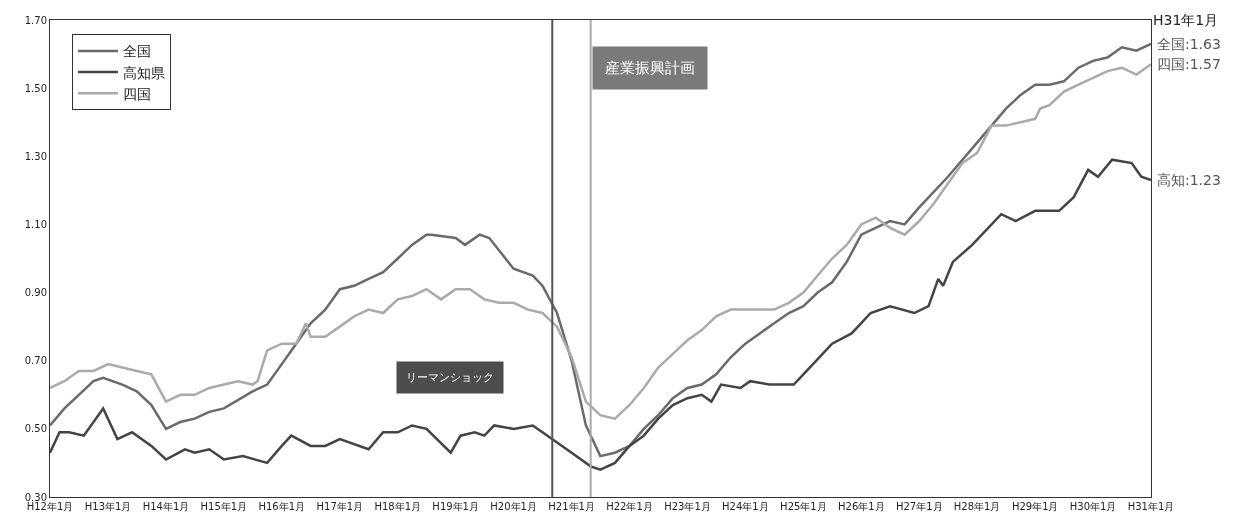 Image resolution: width=1246 pixels, height=532 pixels. Describe the element at coordinates (35, 497) in the screenshot. I see `y-tick-label: 0.30` at that location.